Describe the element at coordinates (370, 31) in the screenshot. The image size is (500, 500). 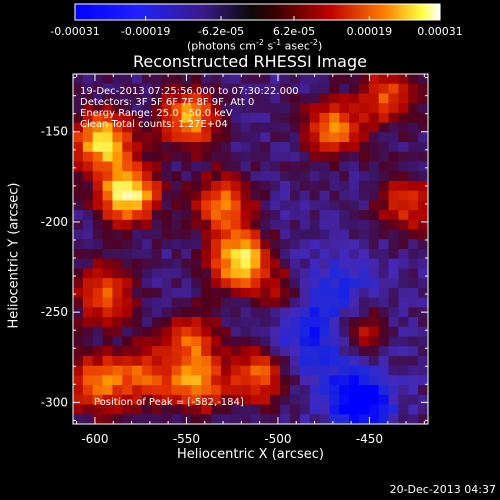
I see `colorbar-tick-label: 0.00019` at that location.